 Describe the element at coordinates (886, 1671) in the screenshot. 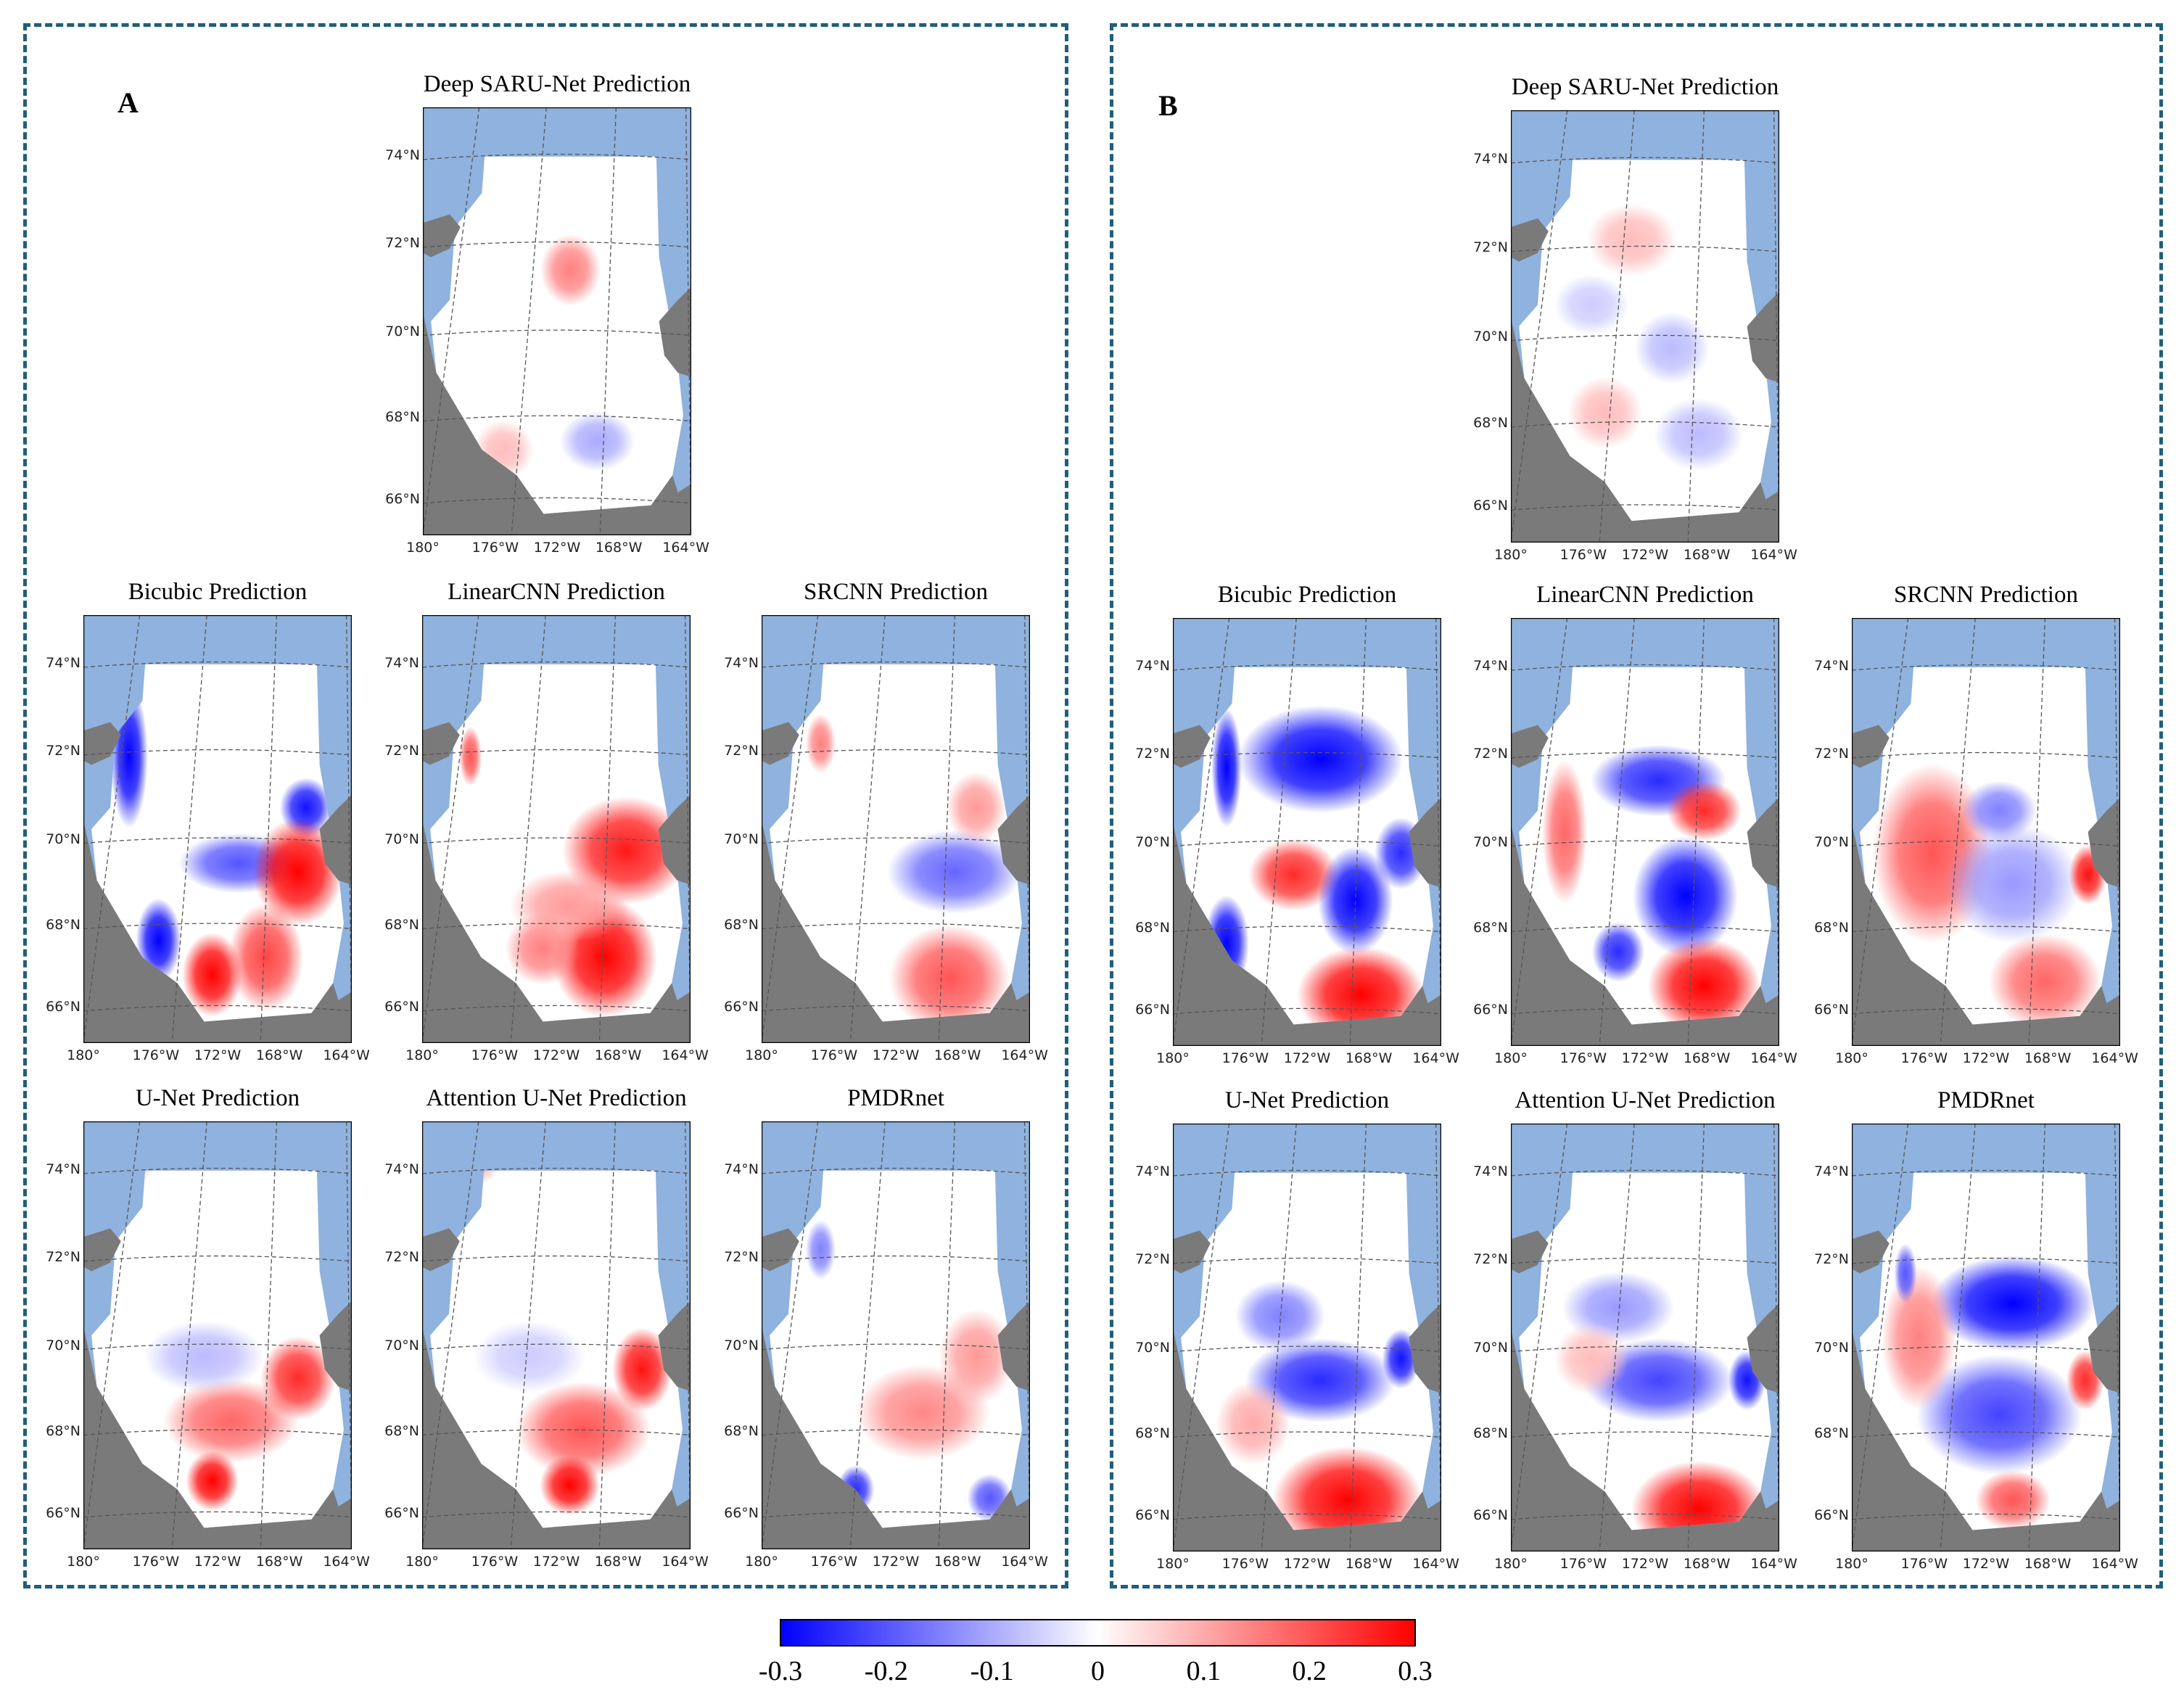

I see `colorbar-tick-label: -0.2` at that location.